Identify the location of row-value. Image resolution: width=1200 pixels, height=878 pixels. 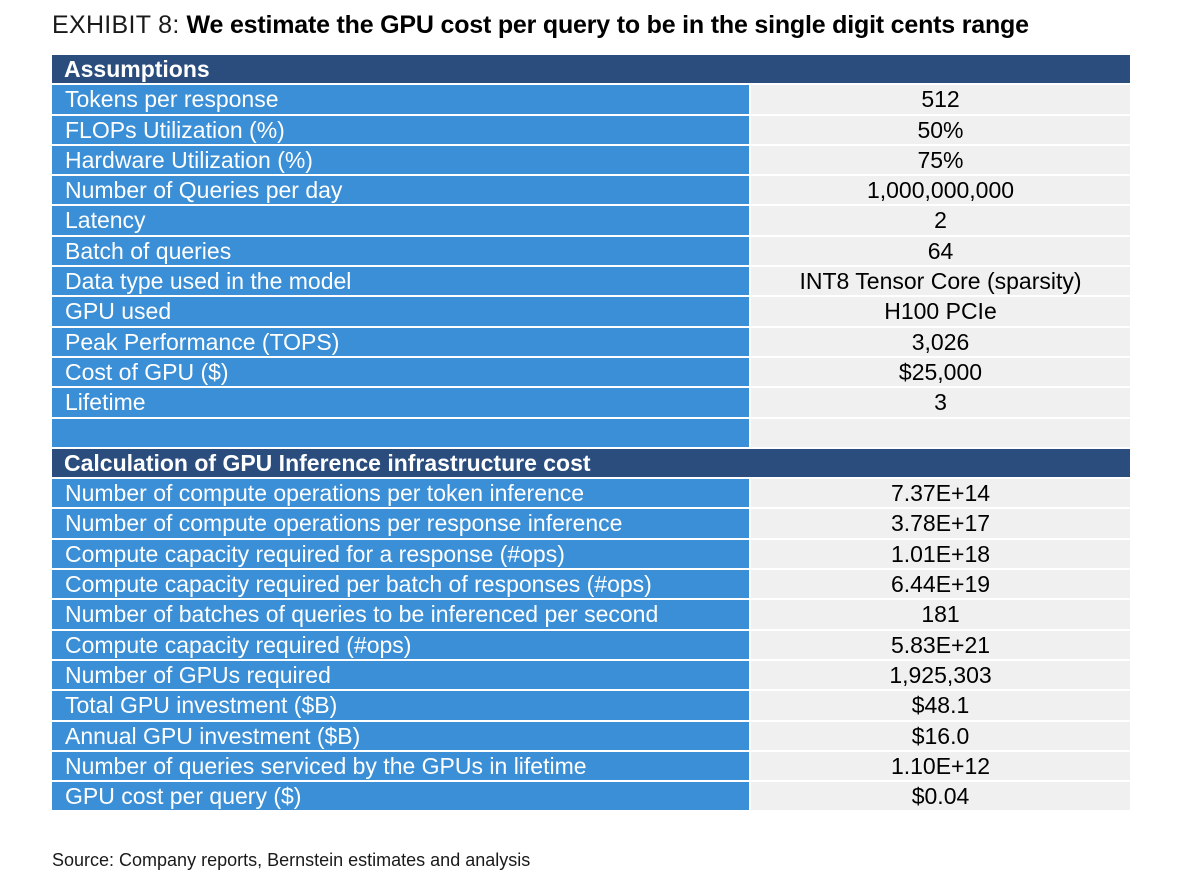
(940, 432).